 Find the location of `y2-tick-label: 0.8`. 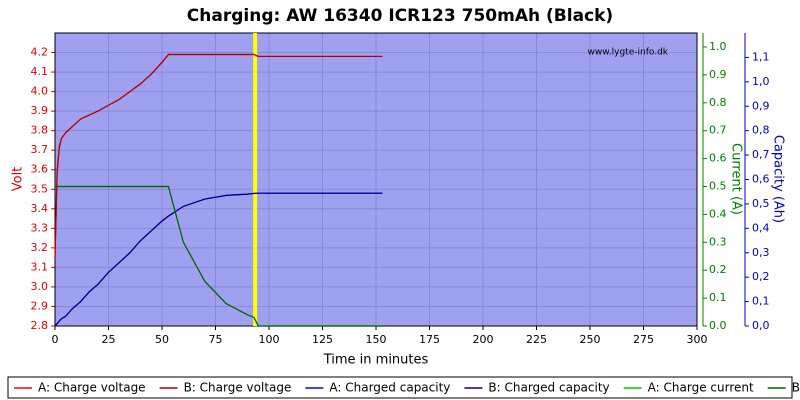

y2-tick-label: 0.8 is located at coordinates (718, 102).